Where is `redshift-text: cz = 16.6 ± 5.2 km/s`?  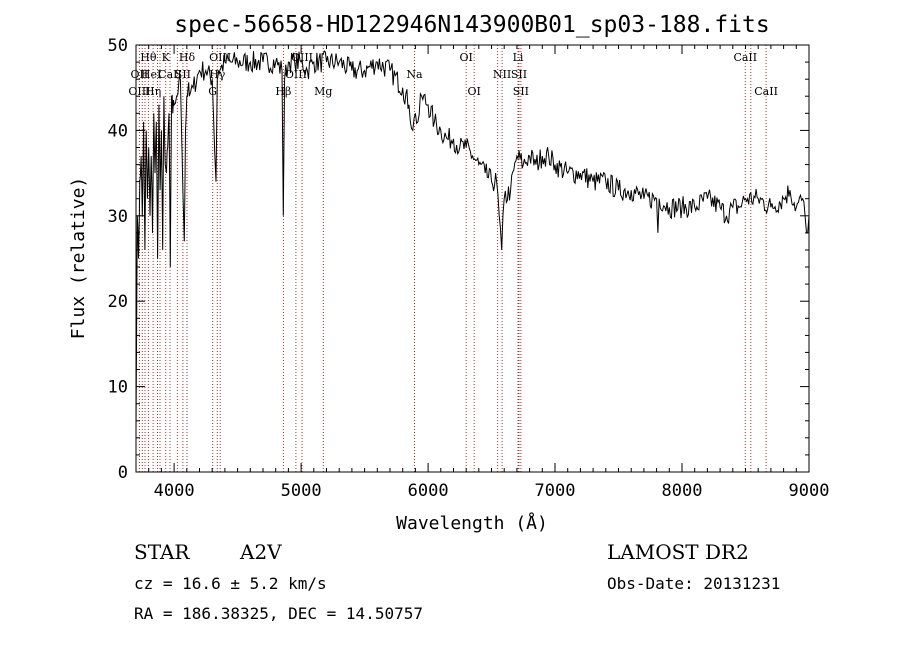
redshift-text: cz = 16.6 ± 5.2 km/s is located at coordinates (230, 583).